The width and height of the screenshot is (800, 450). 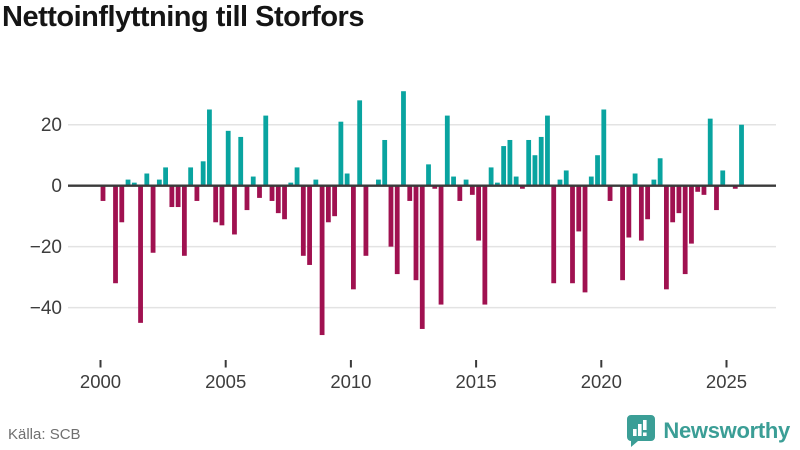 I want to click on x-tick-label: 2010, so click(x=350, y=381).